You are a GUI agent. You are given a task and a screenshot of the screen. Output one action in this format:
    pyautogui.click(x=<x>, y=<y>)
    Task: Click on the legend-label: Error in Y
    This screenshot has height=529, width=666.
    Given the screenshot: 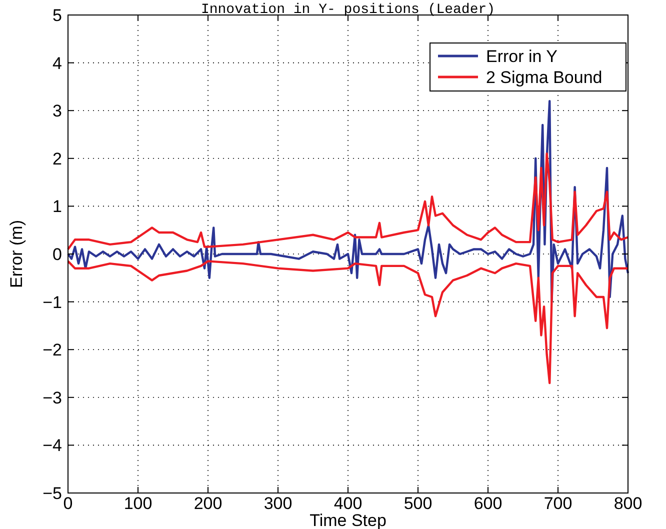 What is the action you would take?
    pyautogui.click(x=522, y=56)
    